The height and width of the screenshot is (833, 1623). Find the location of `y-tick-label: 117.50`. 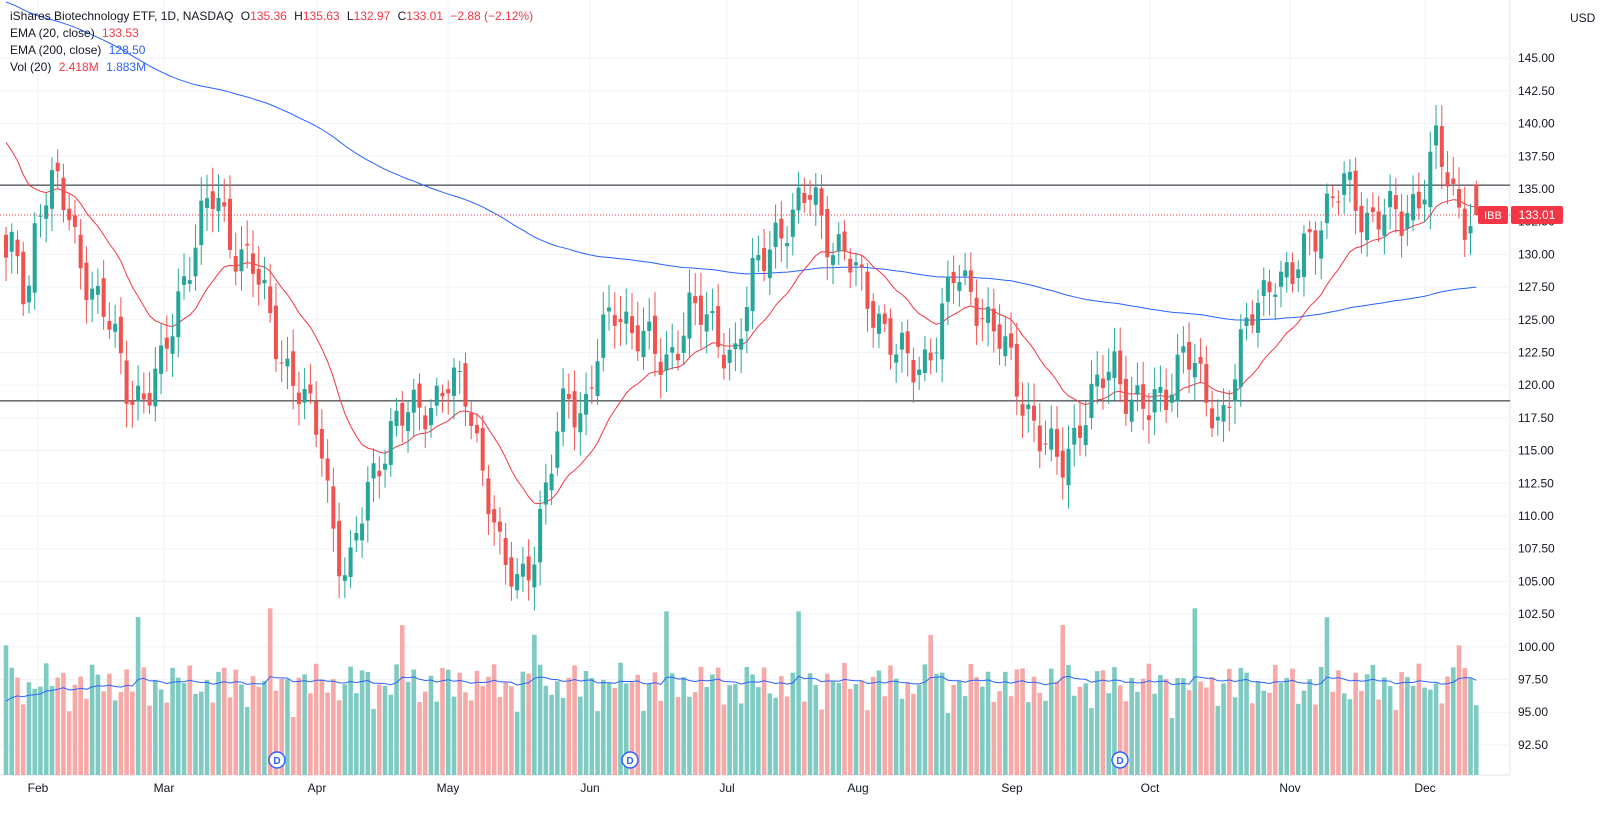

y-tick-label: 117.50 is located at coordinates (1536, 418).